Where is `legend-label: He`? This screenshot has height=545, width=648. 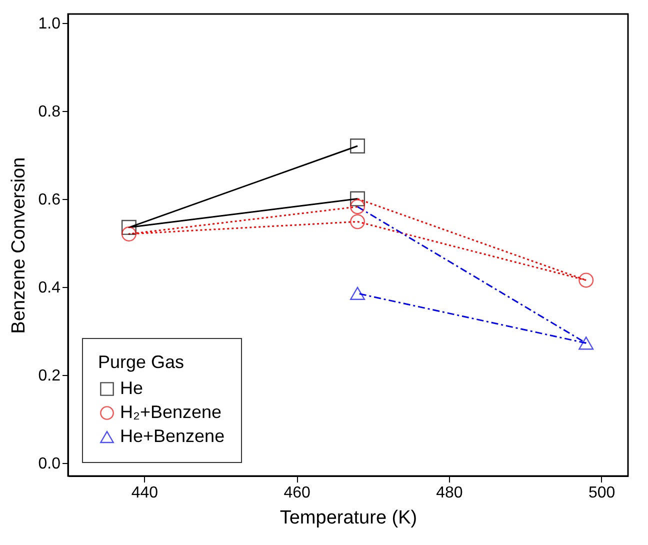
legend-label: He is located at coordinates (132, 388).